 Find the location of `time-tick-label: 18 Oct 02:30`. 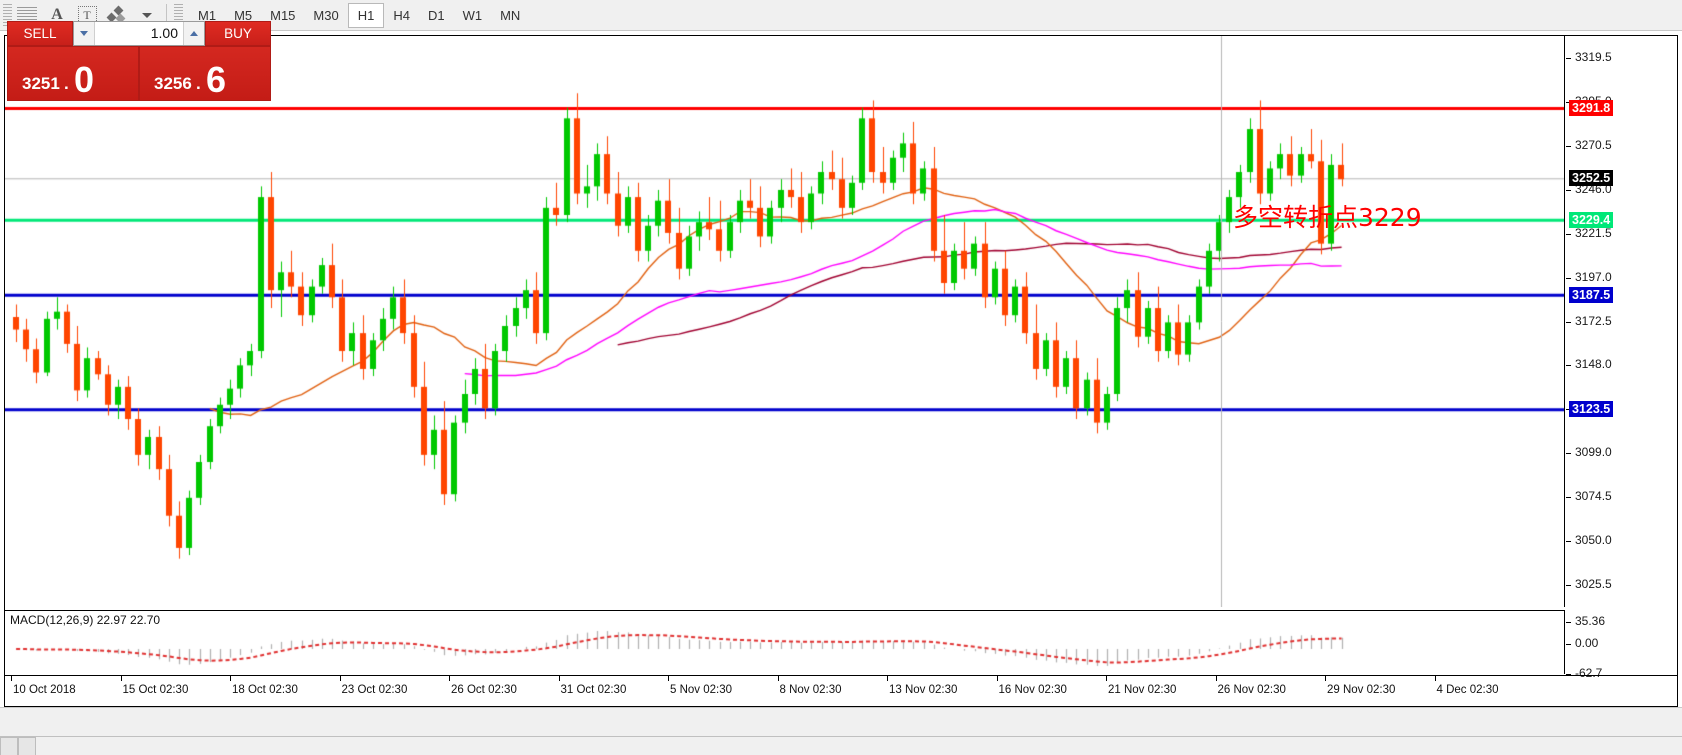

time-tick-label: 18 Oct 02:30 is located at coordinates (265, 690).